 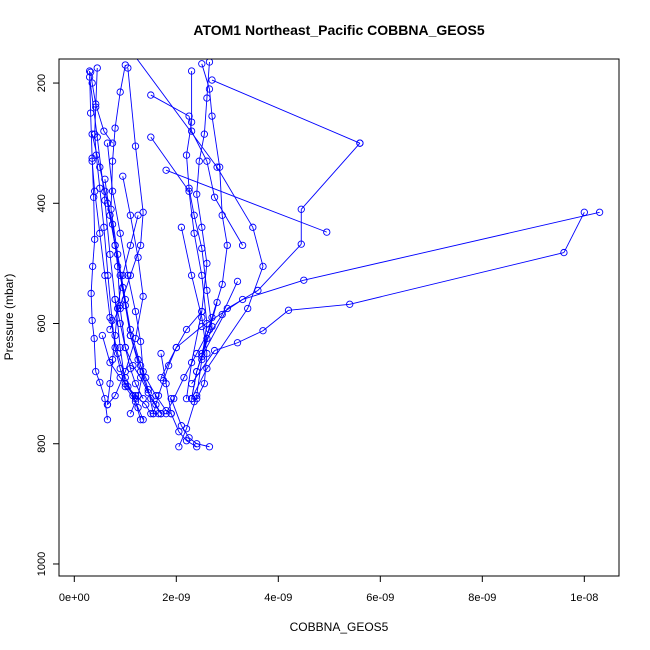 What do you see at coordinates (42, 444) in the screenshot?
I see `y-tick-label: 800` at bounding box center [42, 444].